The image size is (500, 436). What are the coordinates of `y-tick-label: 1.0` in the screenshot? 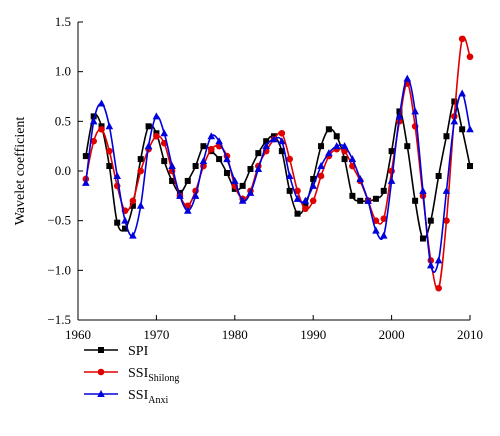 It's located at (63, 71).